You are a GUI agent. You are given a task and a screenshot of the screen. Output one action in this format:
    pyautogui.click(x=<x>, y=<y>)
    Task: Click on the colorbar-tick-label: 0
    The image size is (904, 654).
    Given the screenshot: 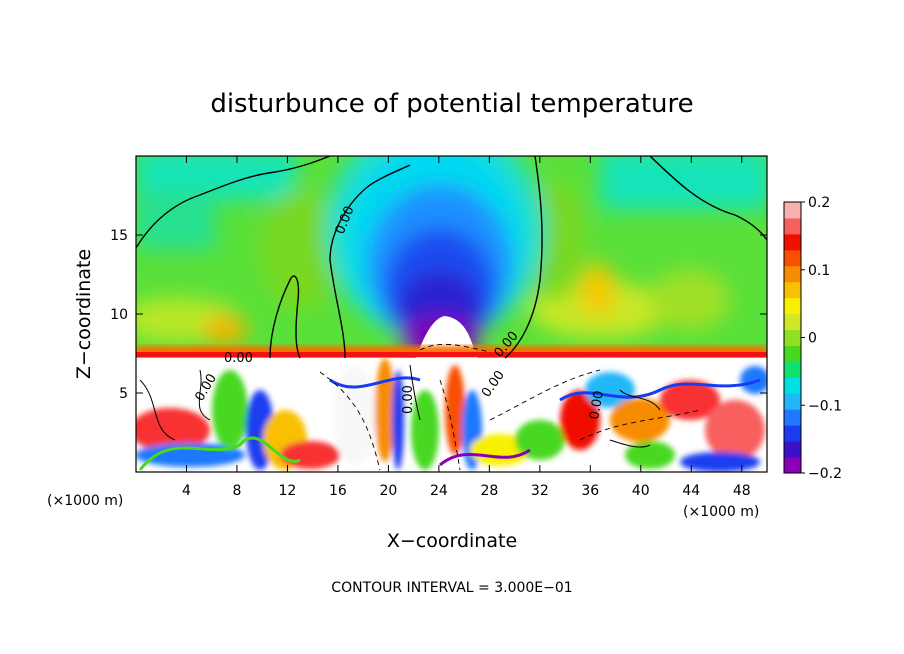 What is the action you would take?
    pyautogui.click(x=812, y=339)
    